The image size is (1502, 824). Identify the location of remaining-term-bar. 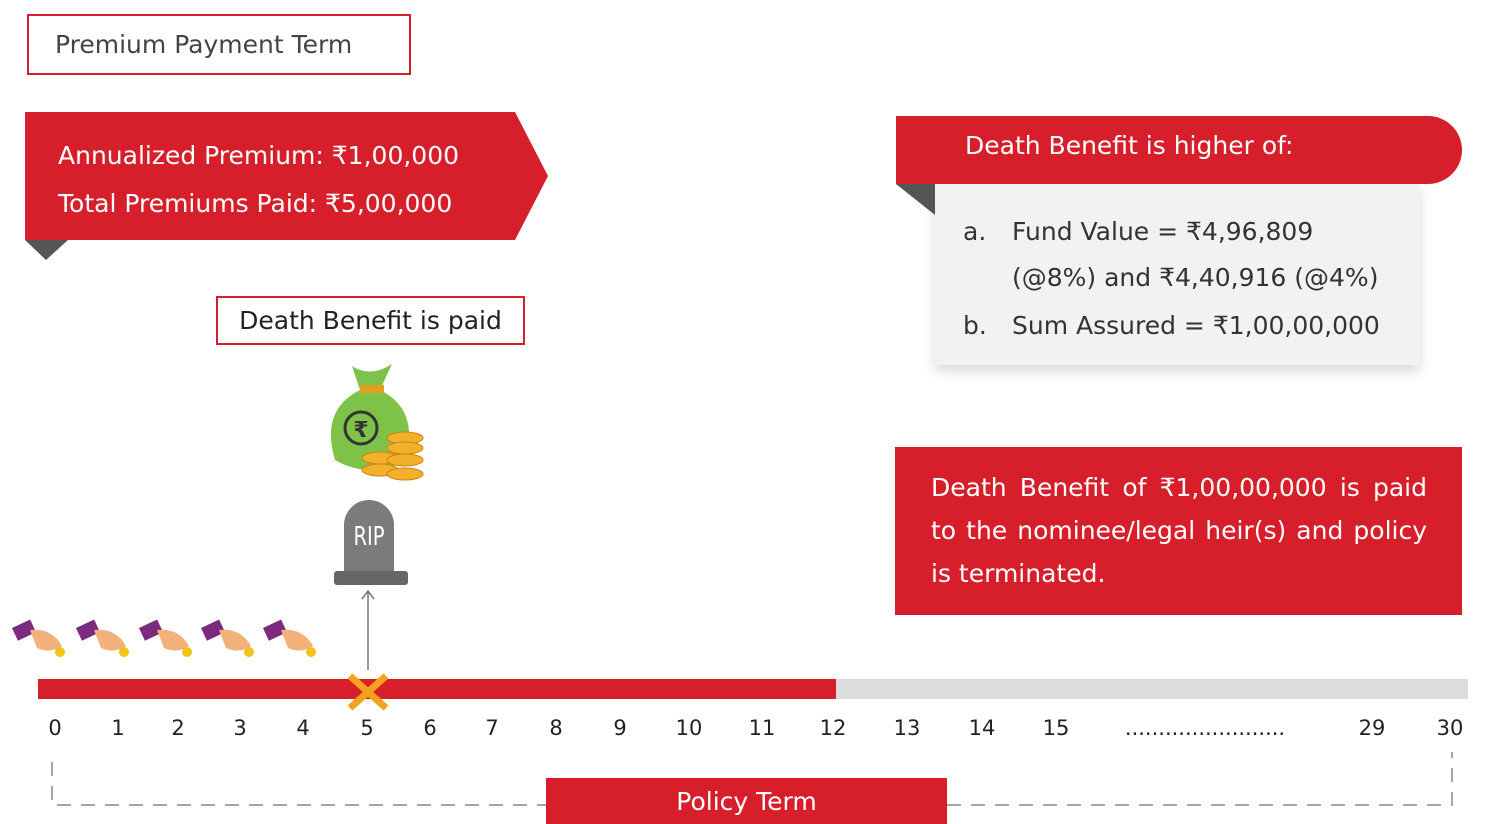
(1152, 689).